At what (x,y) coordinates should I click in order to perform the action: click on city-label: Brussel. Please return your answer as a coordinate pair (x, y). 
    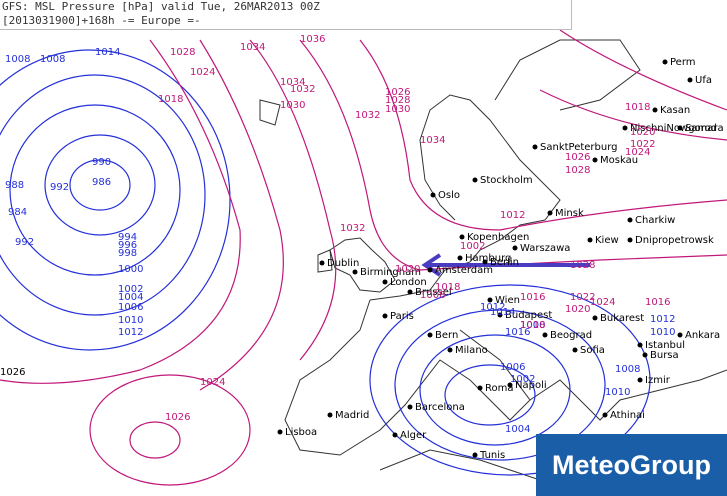
    Looking at the image, I should click on (433, 292).